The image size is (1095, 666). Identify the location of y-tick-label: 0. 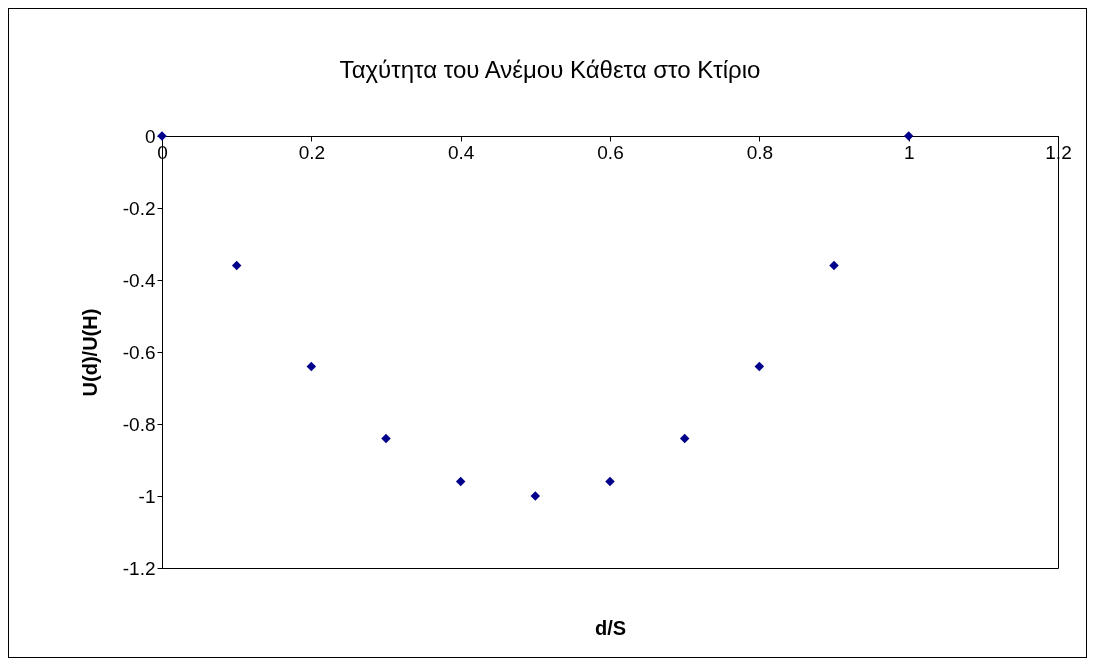
(150, 136).